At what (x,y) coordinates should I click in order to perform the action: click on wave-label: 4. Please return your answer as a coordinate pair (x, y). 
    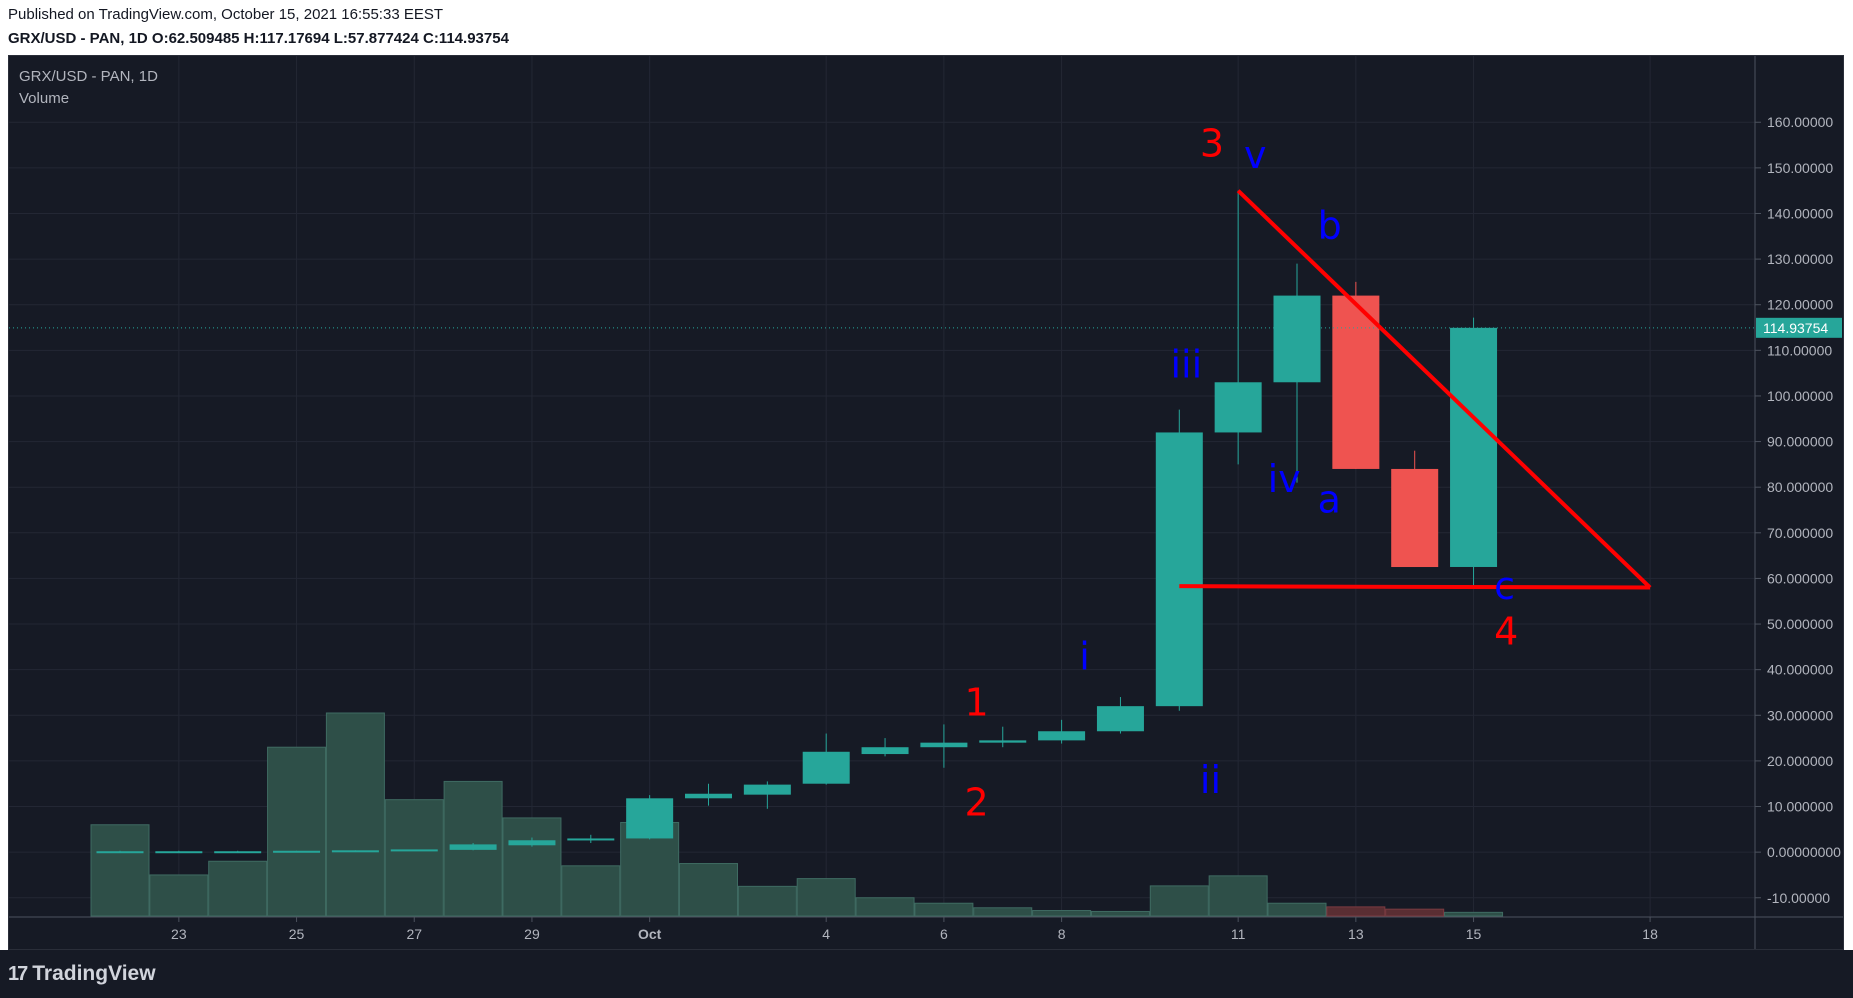
    Looking at the image, I should click on (1506, 632).